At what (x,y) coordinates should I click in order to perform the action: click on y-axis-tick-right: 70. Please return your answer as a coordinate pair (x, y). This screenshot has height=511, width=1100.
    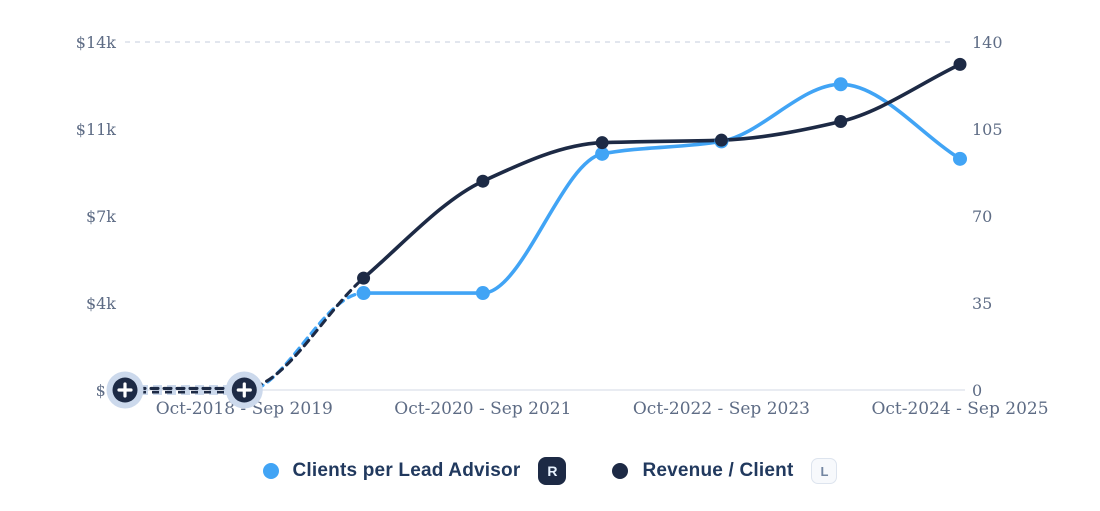
    Looking at the image, I should click on (982, 216).